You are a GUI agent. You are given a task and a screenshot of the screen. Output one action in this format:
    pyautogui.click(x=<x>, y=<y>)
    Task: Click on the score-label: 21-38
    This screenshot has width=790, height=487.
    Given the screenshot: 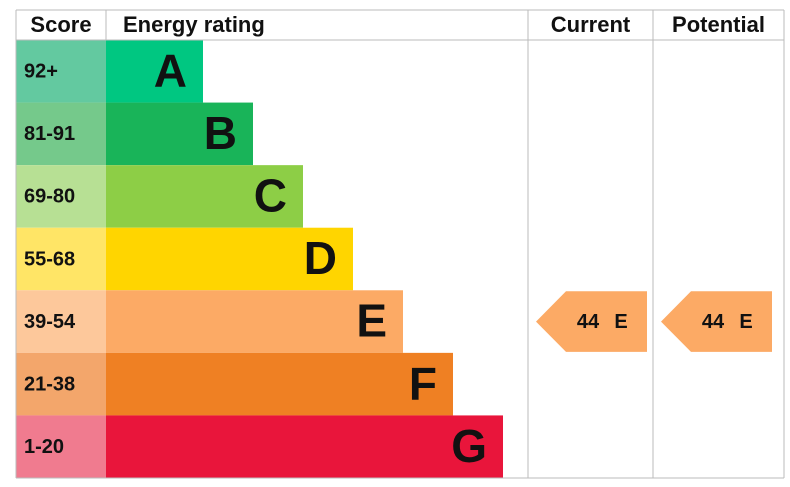 What is the action you would take?
    pyautogui.click(x=49, y=384)
    